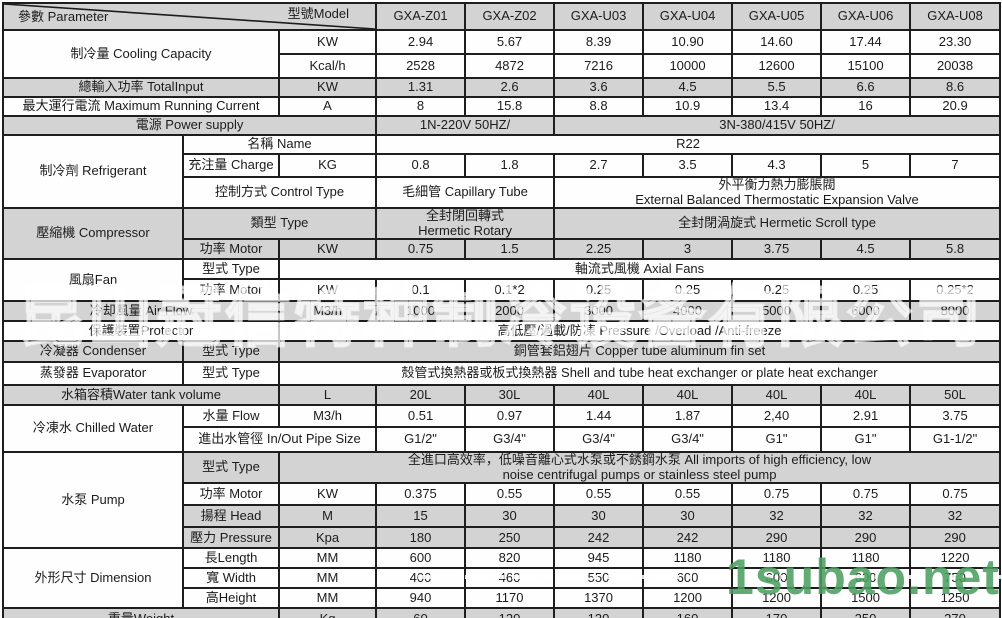 This screenshot has width=1002, height=618. Describe the element at coordinates (510, 598) in the screenshot. I see `value-cell: 1170` at that location.